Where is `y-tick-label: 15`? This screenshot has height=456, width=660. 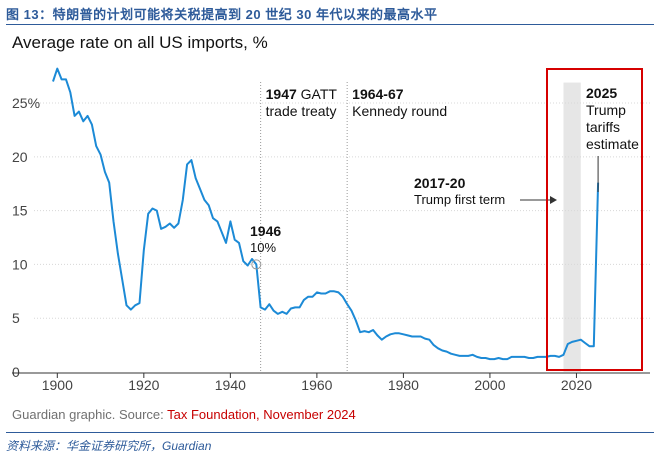 y-tick-label: 15 is located at coordinates (20, 211).